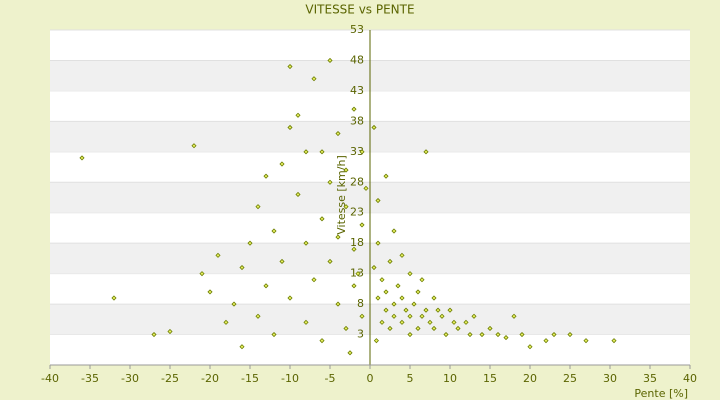  Describe the element at coordinates (570, 378) in the screenshot. I see `x-tick-label: 25` at that location.